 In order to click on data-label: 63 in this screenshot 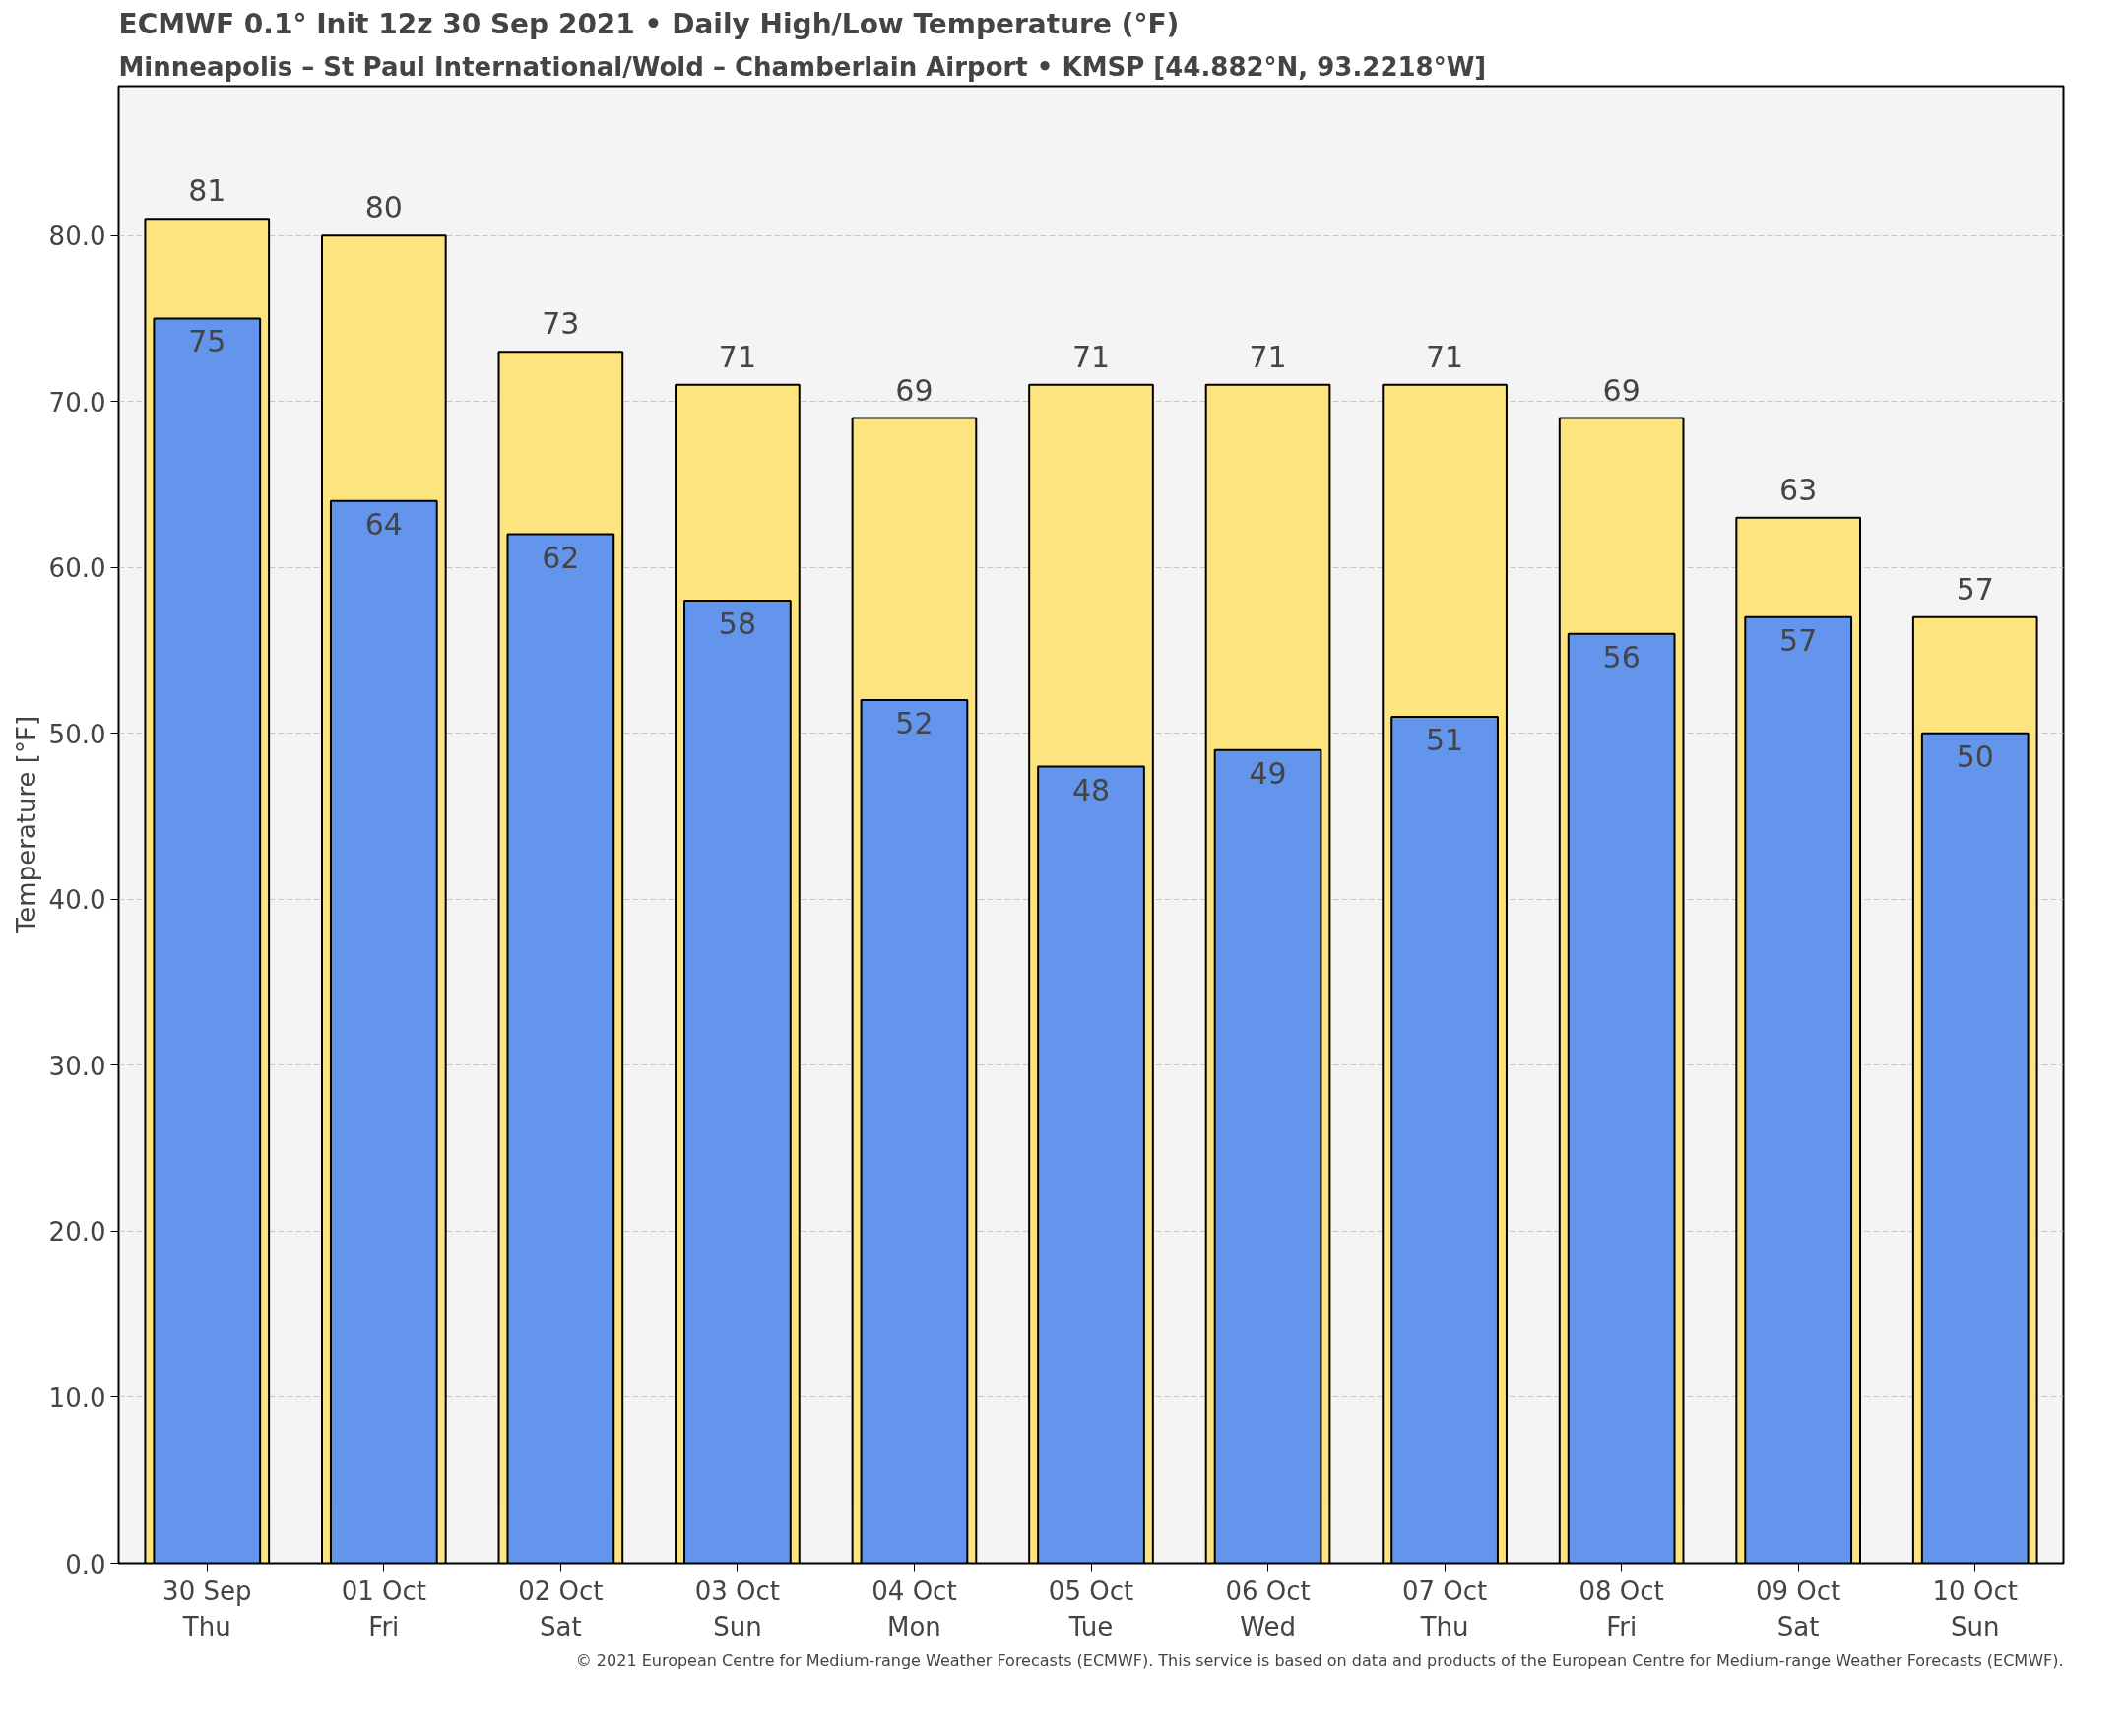, I will do `click(1798, 490)`.